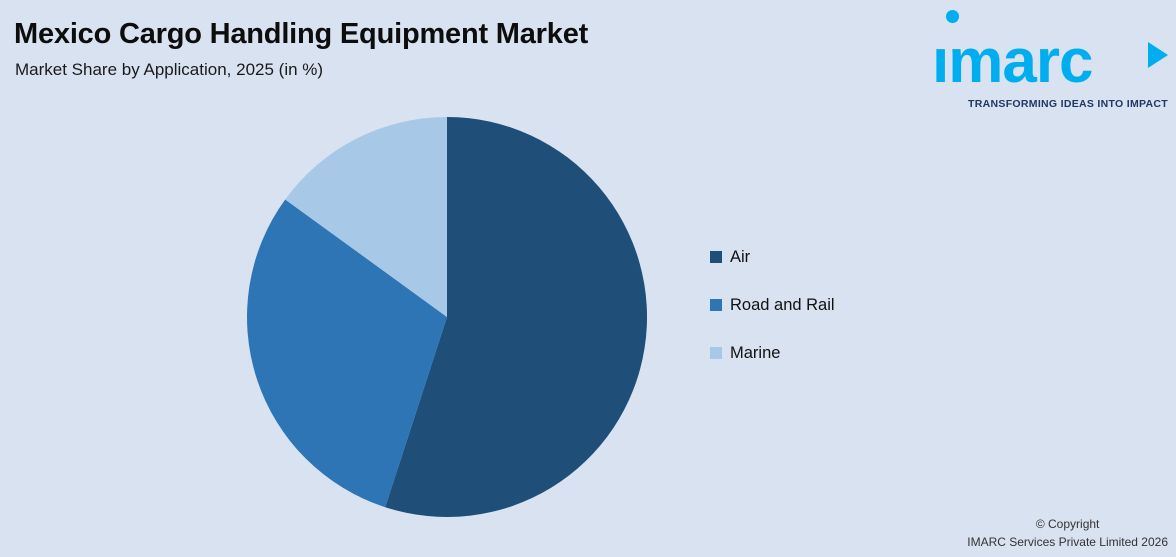 The height and width of the screenshot is (557, 1176). Describe the element at coordinates (1012, 62) in the screenshot. I see `logo-text: ımarc` at that location.